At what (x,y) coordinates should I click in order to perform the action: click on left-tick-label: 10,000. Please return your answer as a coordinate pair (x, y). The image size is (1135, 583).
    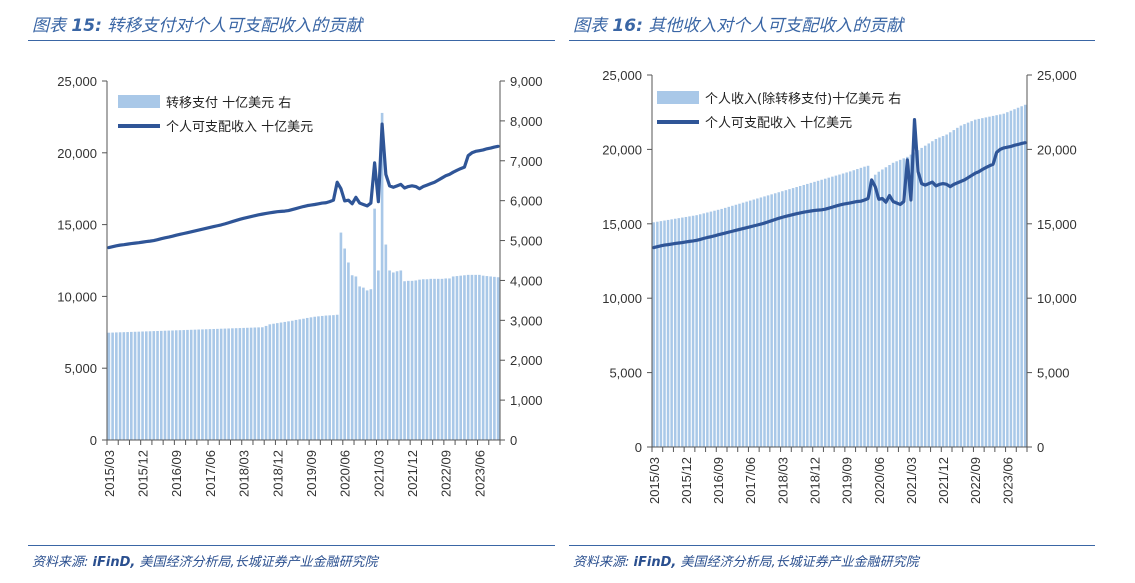
    Looking at the image, I should click on (77, 296).